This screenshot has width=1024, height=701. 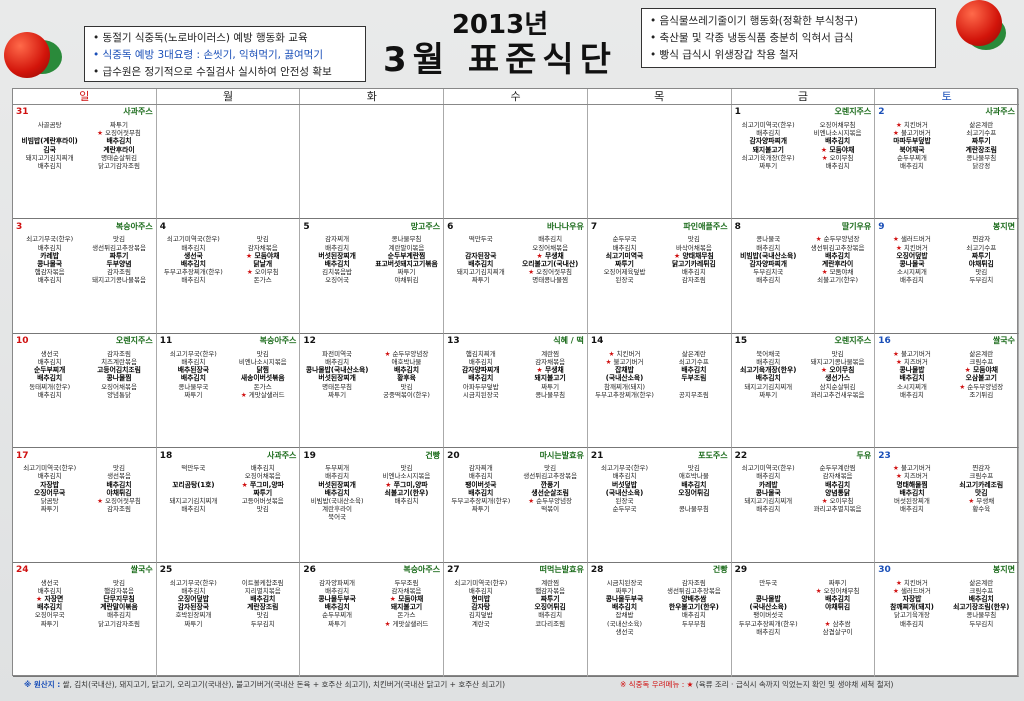 I want to click on menu-item: 생선볶음, so click(x=119, y=476).